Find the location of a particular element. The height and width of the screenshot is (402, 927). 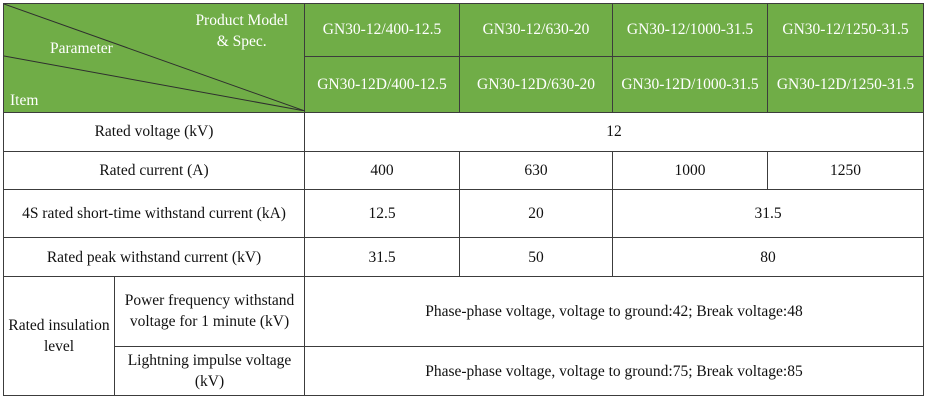

value-cell: 1000 is located at coordinates (690, 170).